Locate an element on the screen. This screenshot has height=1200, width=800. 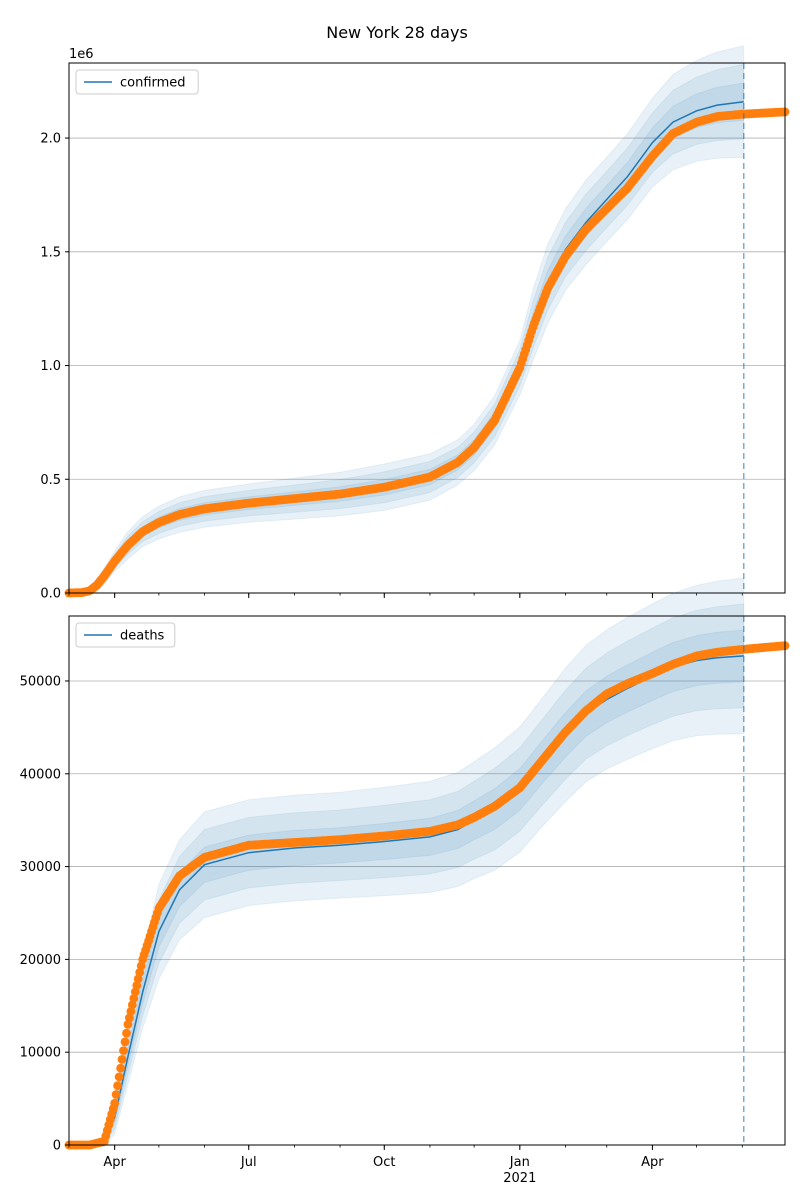
figure-title: New York 28 days is located at coordinates (397, 32).